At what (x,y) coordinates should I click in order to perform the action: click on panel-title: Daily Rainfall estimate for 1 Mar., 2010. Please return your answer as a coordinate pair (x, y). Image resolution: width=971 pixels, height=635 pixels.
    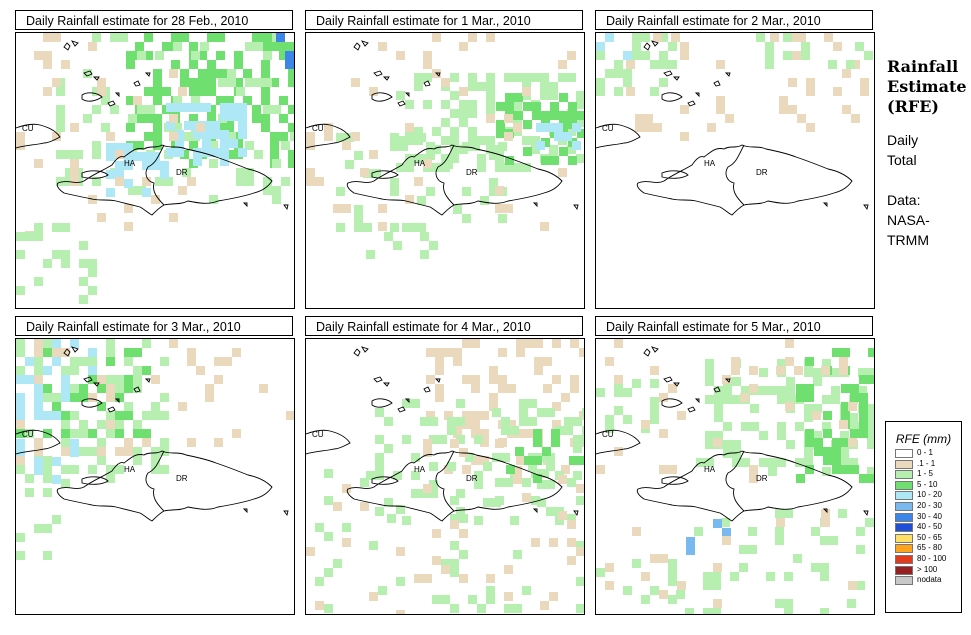
    Looking at the image, I should click on (444, 20).